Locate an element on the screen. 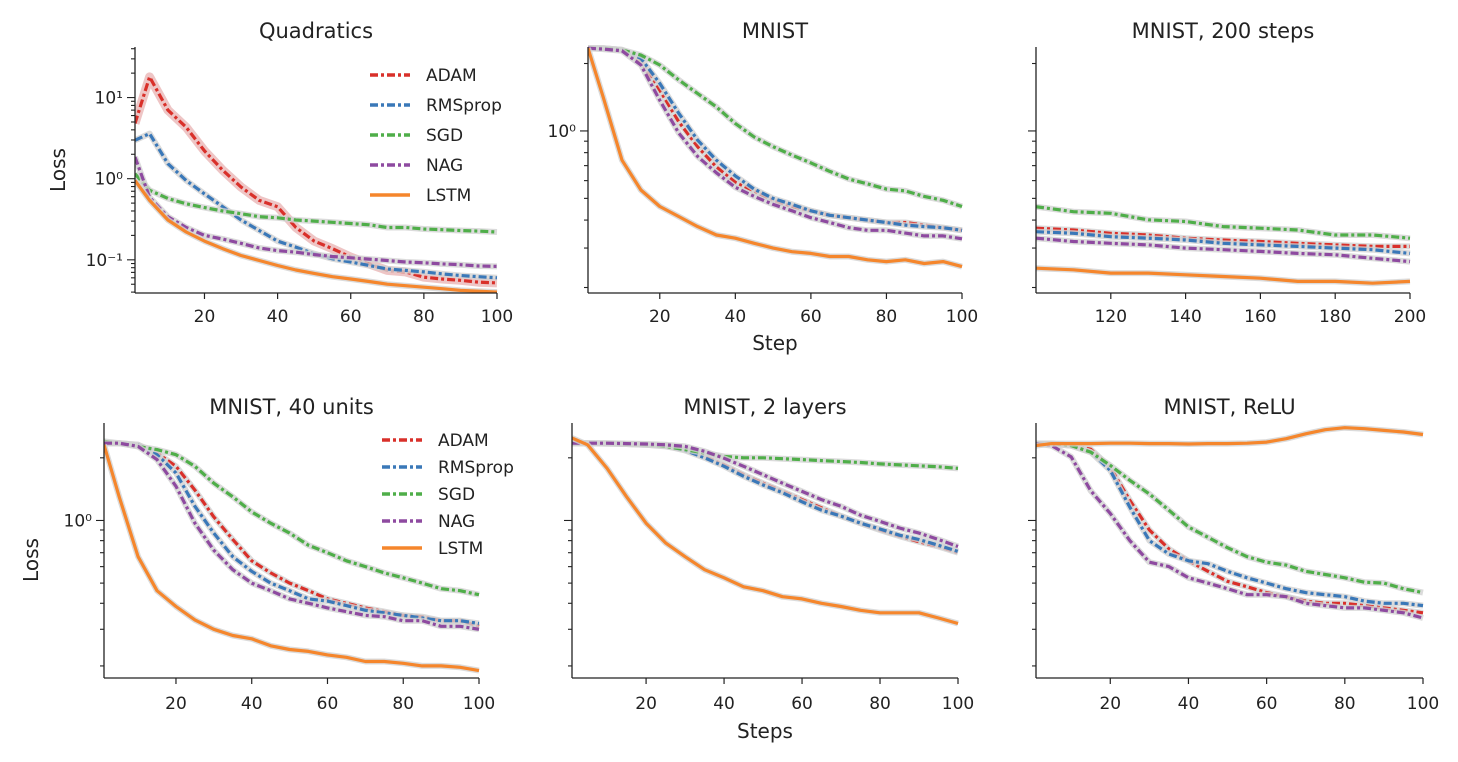 The width and height of the screenshot is (1458, 762). subplot-title: MNIST, 2 layers is located at coordinates (764, 407).